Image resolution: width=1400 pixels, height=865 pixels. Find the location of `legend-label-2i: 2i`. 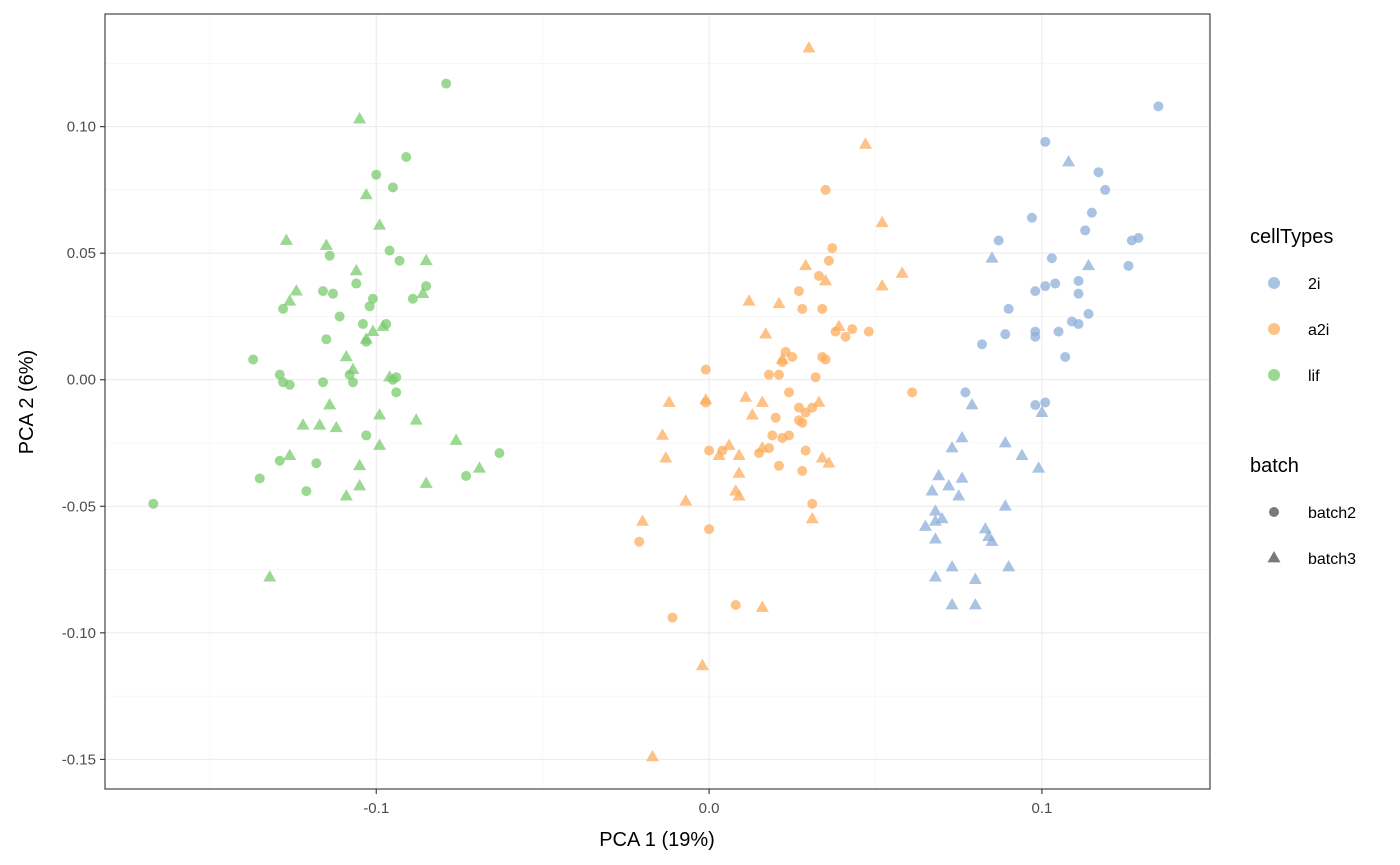

legend-label-2i: 2i is located at coordinates (1314, 284).